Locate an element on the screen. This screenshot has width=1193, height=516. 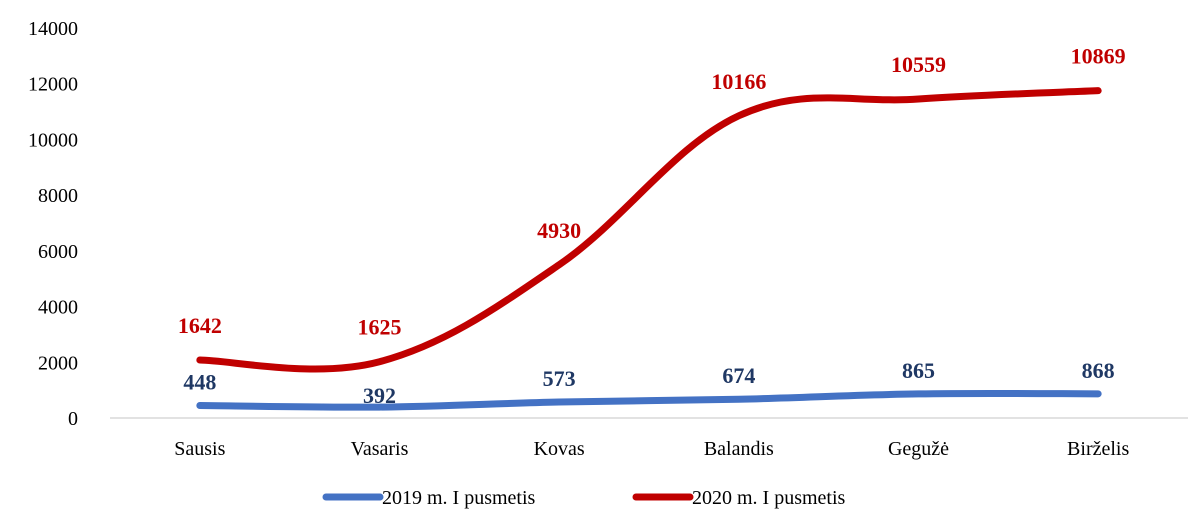
x-tick-label: Kovas is located at coordinates (559, 449).